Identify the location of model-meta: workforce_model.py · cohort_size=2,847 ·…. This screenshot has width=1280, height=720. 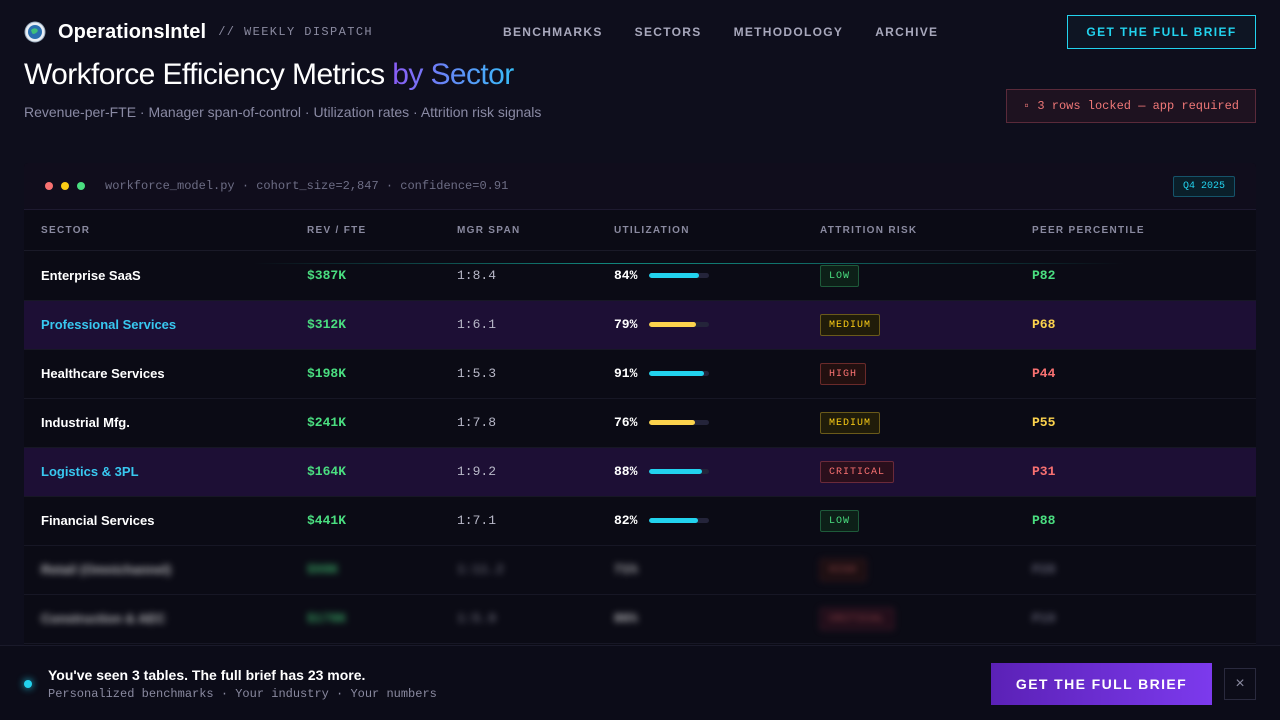
(307, 186).